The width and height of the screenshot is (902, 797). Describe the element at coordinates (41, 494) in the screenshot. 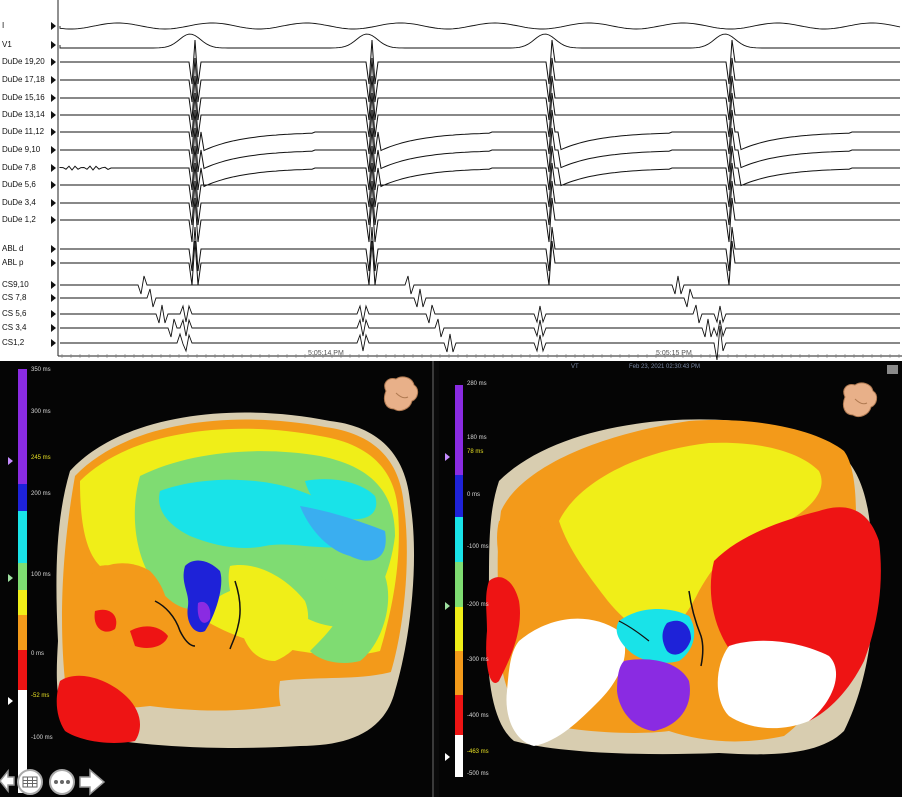

I see `scale-tick-label: 200 ms` at that location.